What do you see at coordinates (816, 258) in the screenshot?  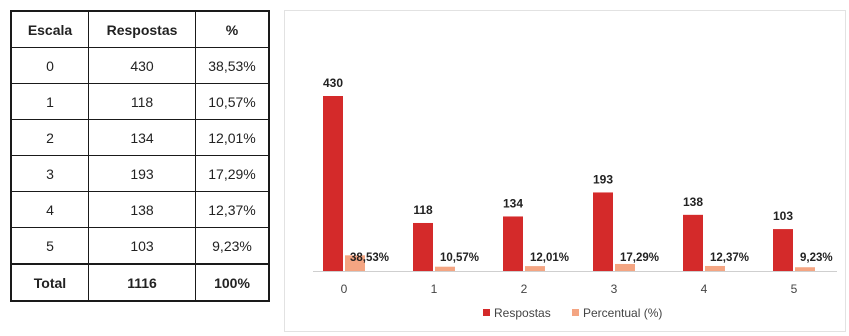 I see `data-label-percentual: 9,23%` at bounding box center [816, 258].